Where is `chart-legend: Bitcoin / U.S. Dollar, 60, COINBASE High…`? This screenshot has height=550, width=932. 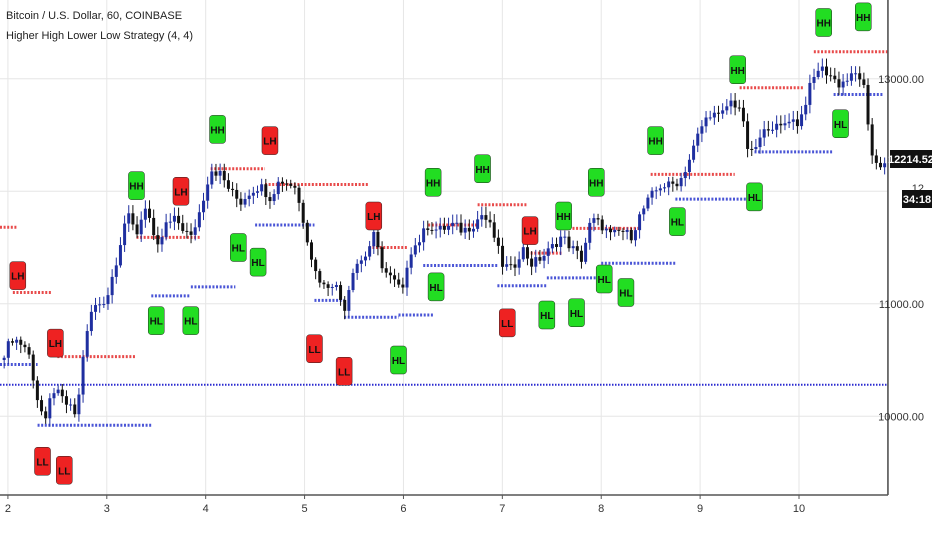
chart-legend: Bitcoin / U.S. Dollar, 60, COINBASE High… is located at coordinates (99, 26).